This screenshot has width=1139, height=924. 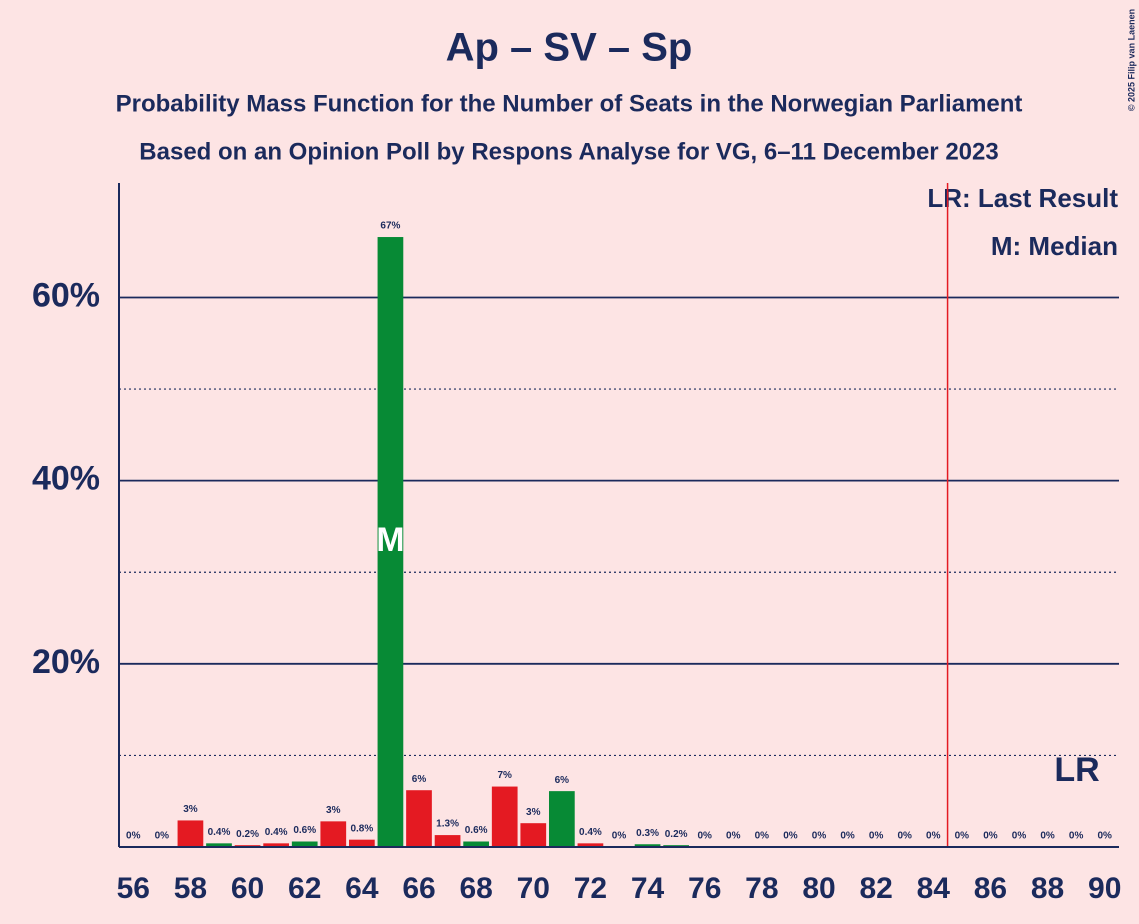 What do you see at coordinates (647, 833) in the screenshot?
I see `value-label: 0.3%` at bounding box center [647, 833].